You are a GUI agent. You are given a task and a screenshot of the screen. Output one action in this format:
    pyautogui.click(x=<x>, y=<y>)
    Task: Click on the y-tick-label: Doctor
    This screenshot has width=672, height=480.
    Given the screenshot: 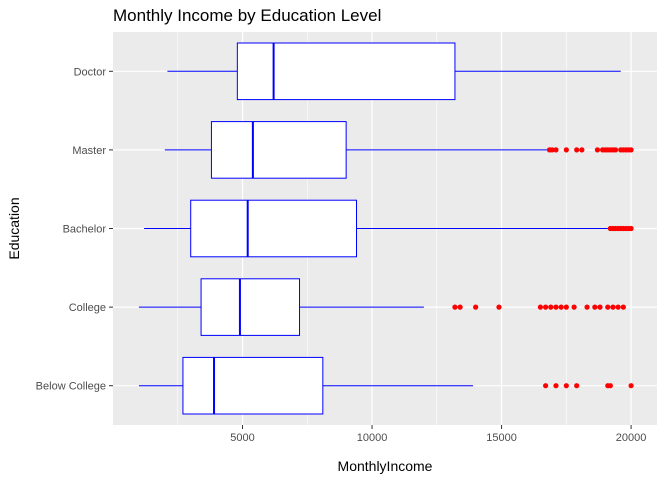 What is the action you would take?
    pyautogui.click(x=90, y=72)
    